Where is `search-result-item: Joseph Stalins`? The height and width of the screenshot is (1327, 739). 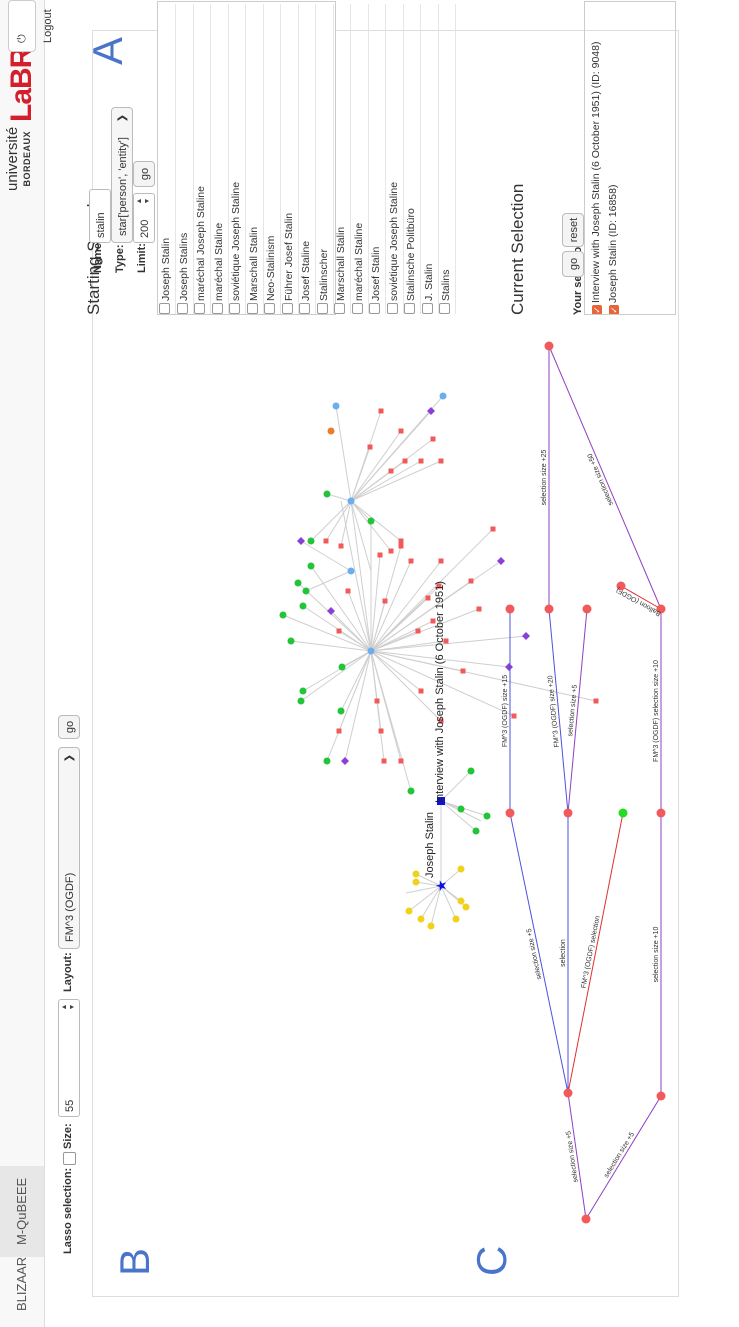
search-result-item: Joseph Stalins is located at coordinates (184, 159).